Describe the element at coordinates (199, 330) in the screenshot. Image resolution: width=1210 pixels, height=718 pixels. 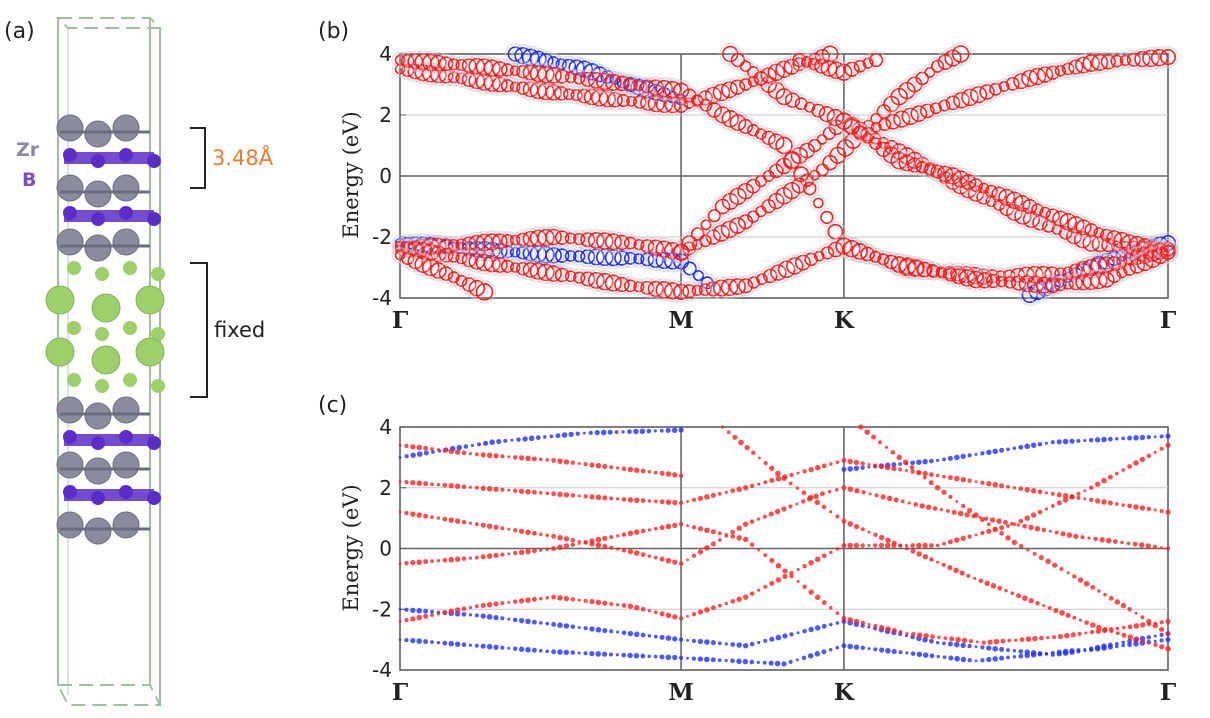
I see `fixed-bracket` at that location.